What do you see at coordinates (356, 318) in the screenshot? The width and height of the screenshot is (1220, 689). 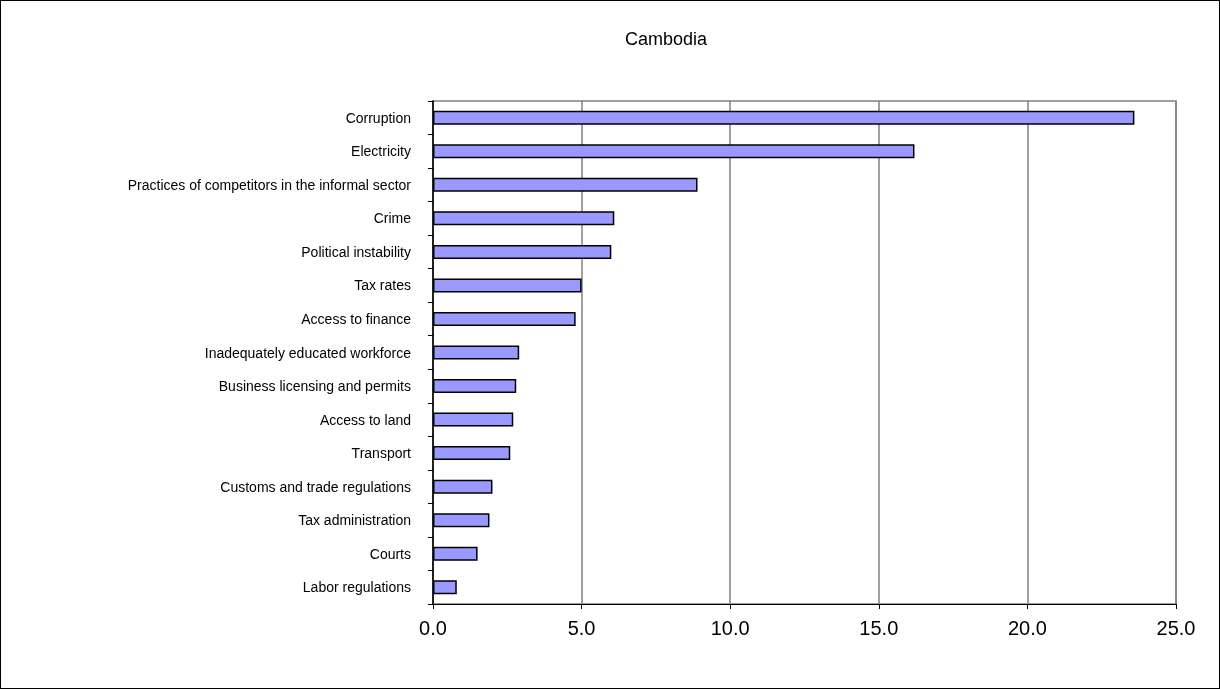 I see `y-tick-label: Access to finance` at bounding box center [356, 318].